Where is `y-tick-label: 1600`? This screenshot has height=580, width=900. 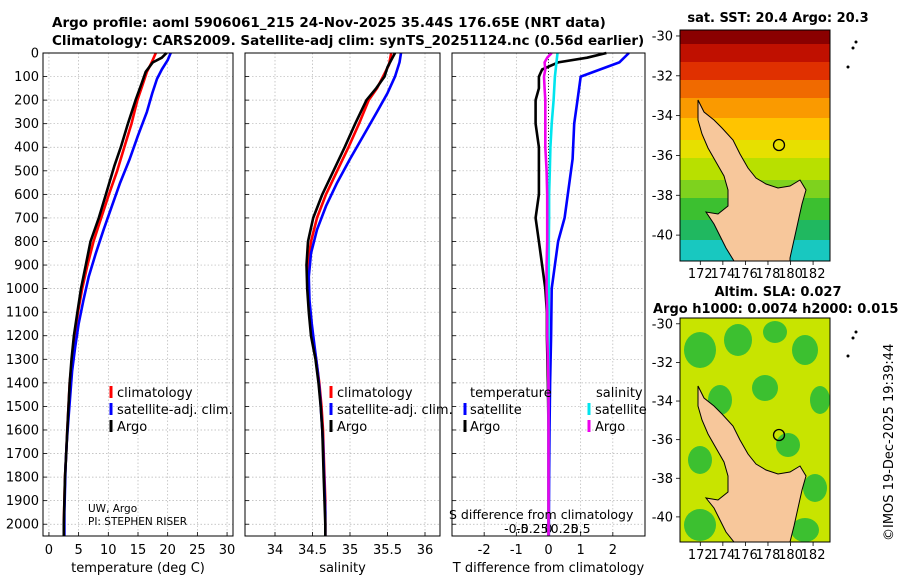 y-tick-label: 1600 is located at coordinates (22, 430).